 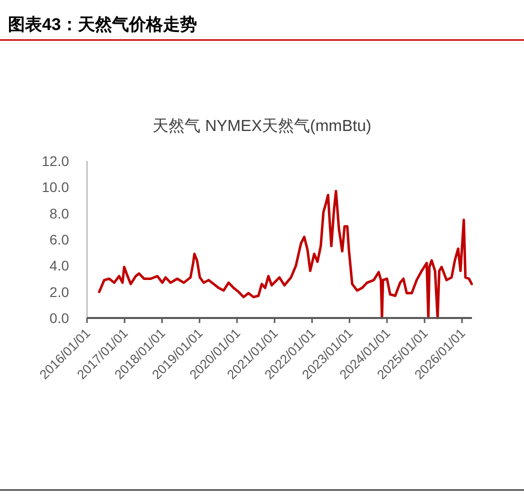 I want to click on y-tick-label: 12.0, so click(x=56, y=161).